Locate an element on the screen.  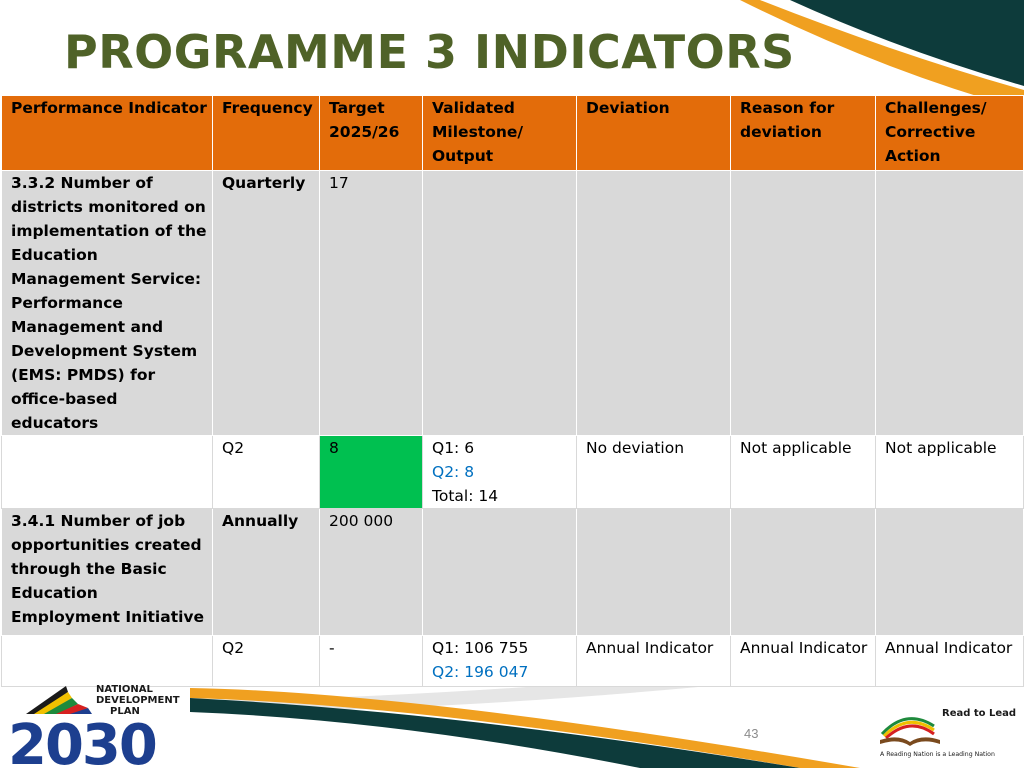
header-performance-indicator: Performance Indicator is located at coordinates (107, 133).